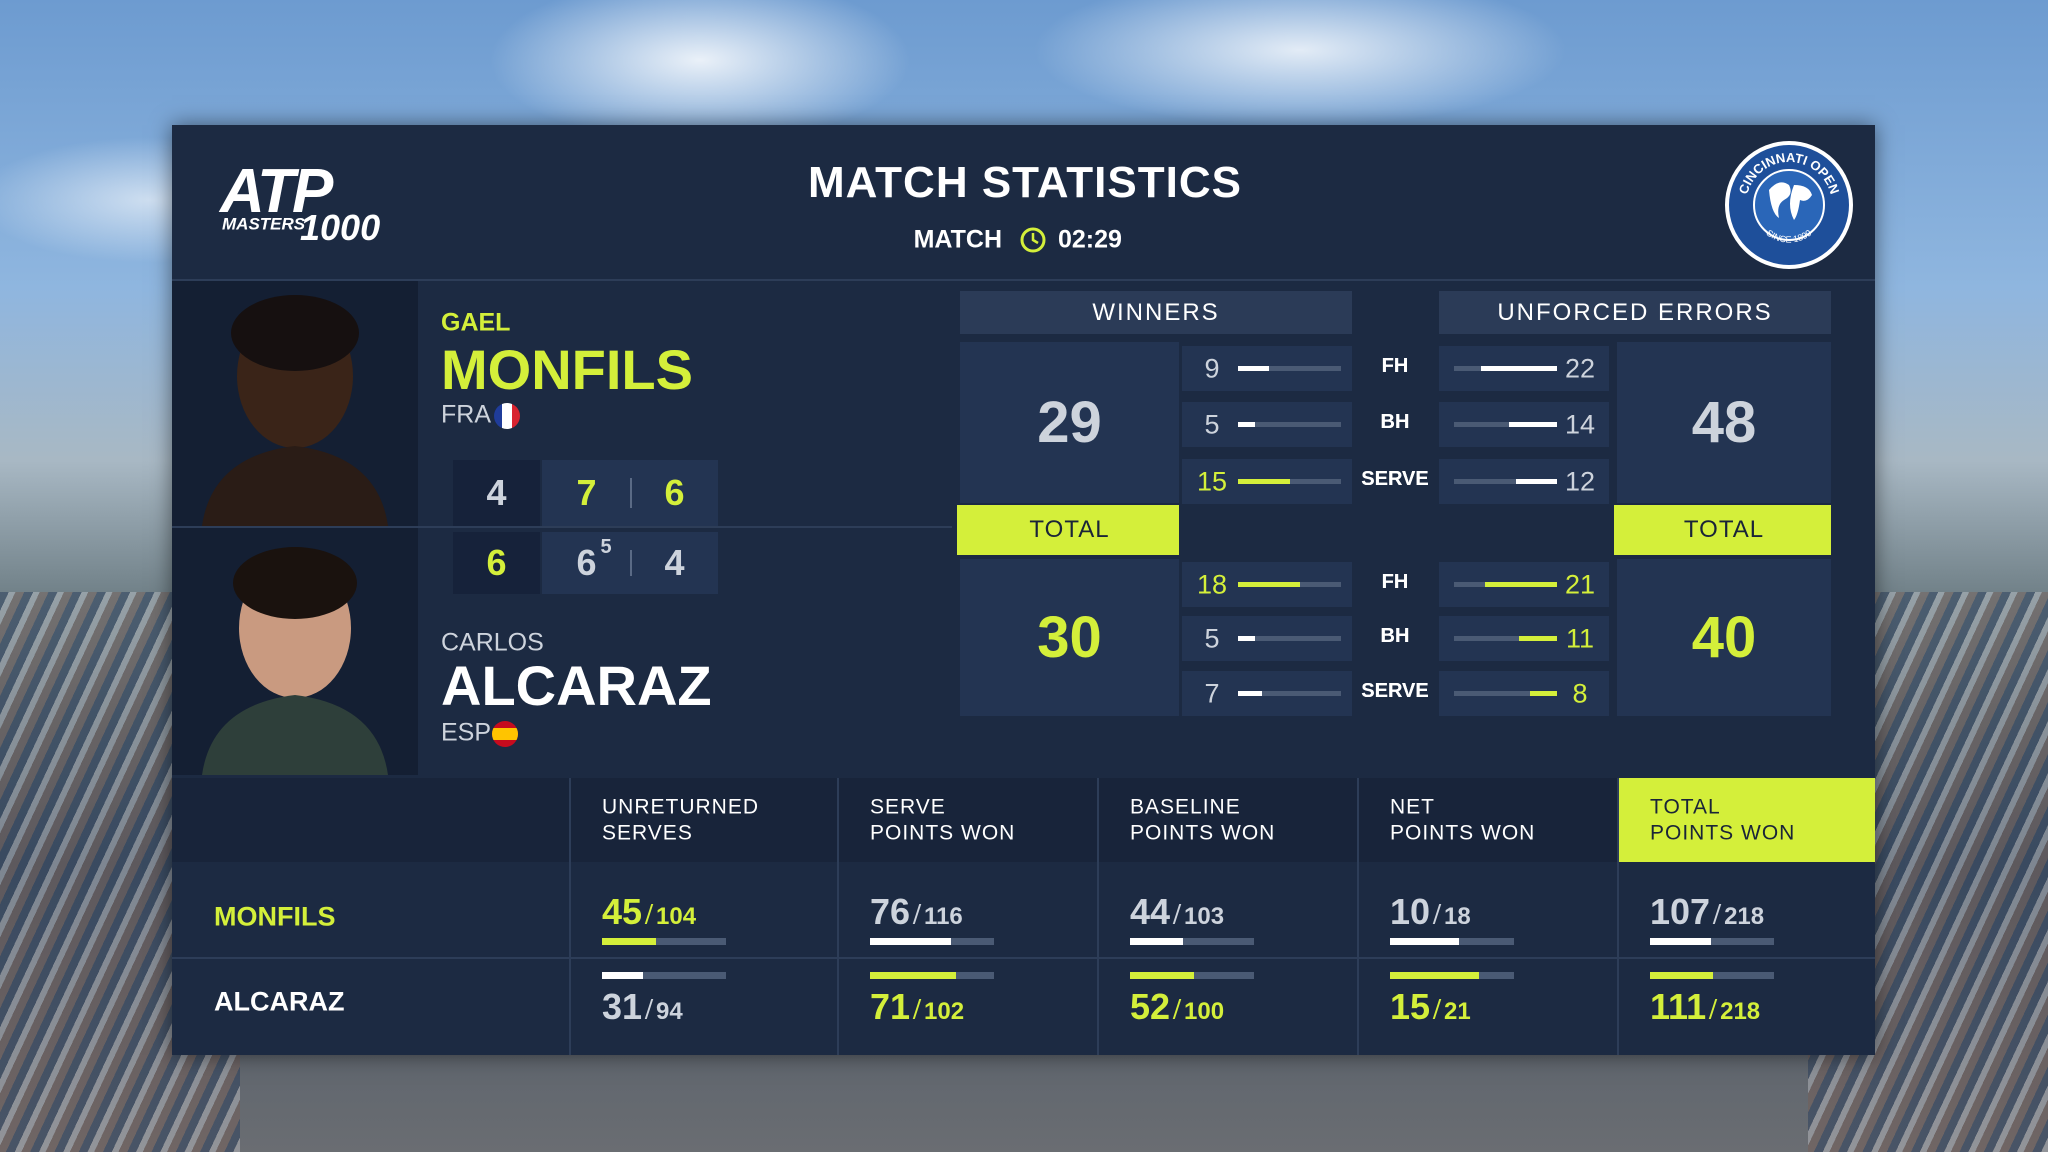  I want to click on won: 52, so click(1150, 1006).